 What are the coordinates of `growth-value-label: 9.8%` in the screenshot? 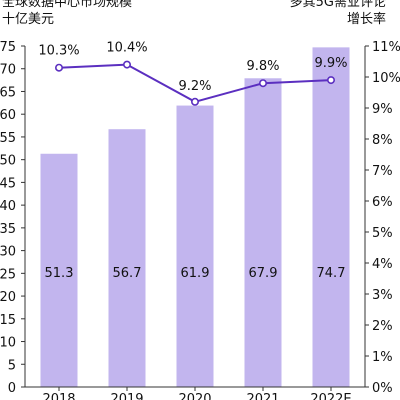 It's located at (262, 66).